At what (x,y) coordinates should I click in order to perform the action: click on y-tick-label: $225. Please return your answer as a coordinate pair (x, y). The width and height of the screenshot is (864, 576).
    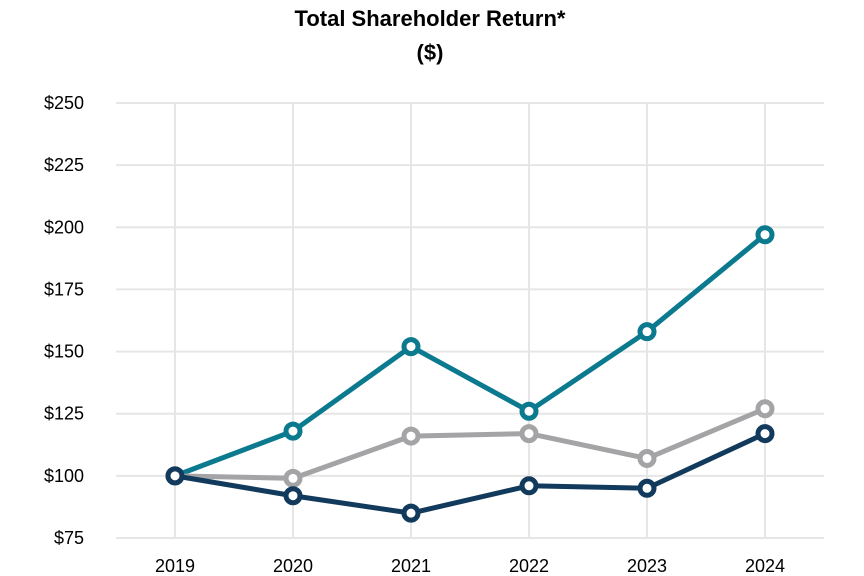
    Looking at the image, I should click on (64, 165).